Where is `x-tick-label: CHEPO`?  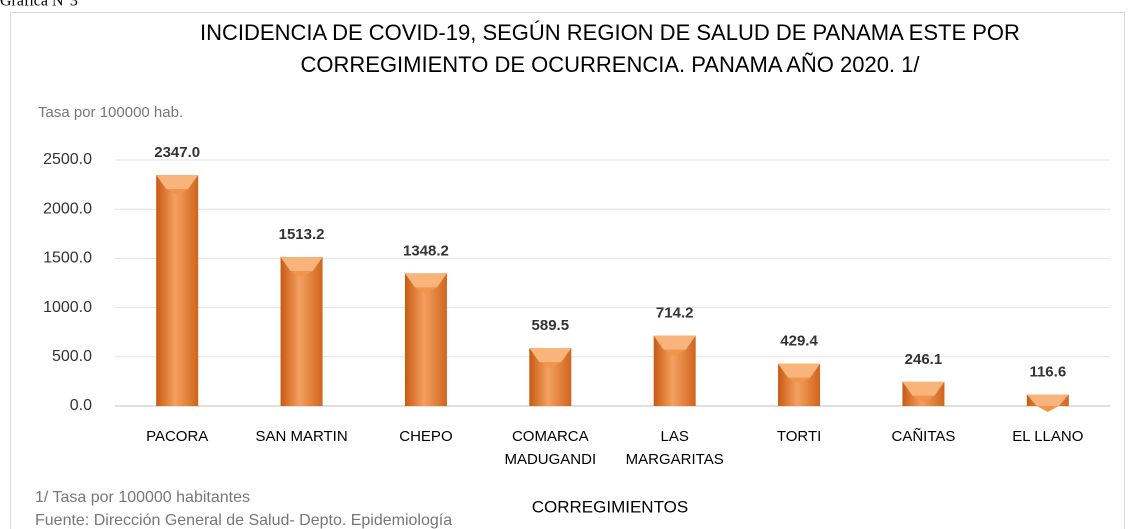 x-tick-label: CHEPO is located at coordinates (425, 436).